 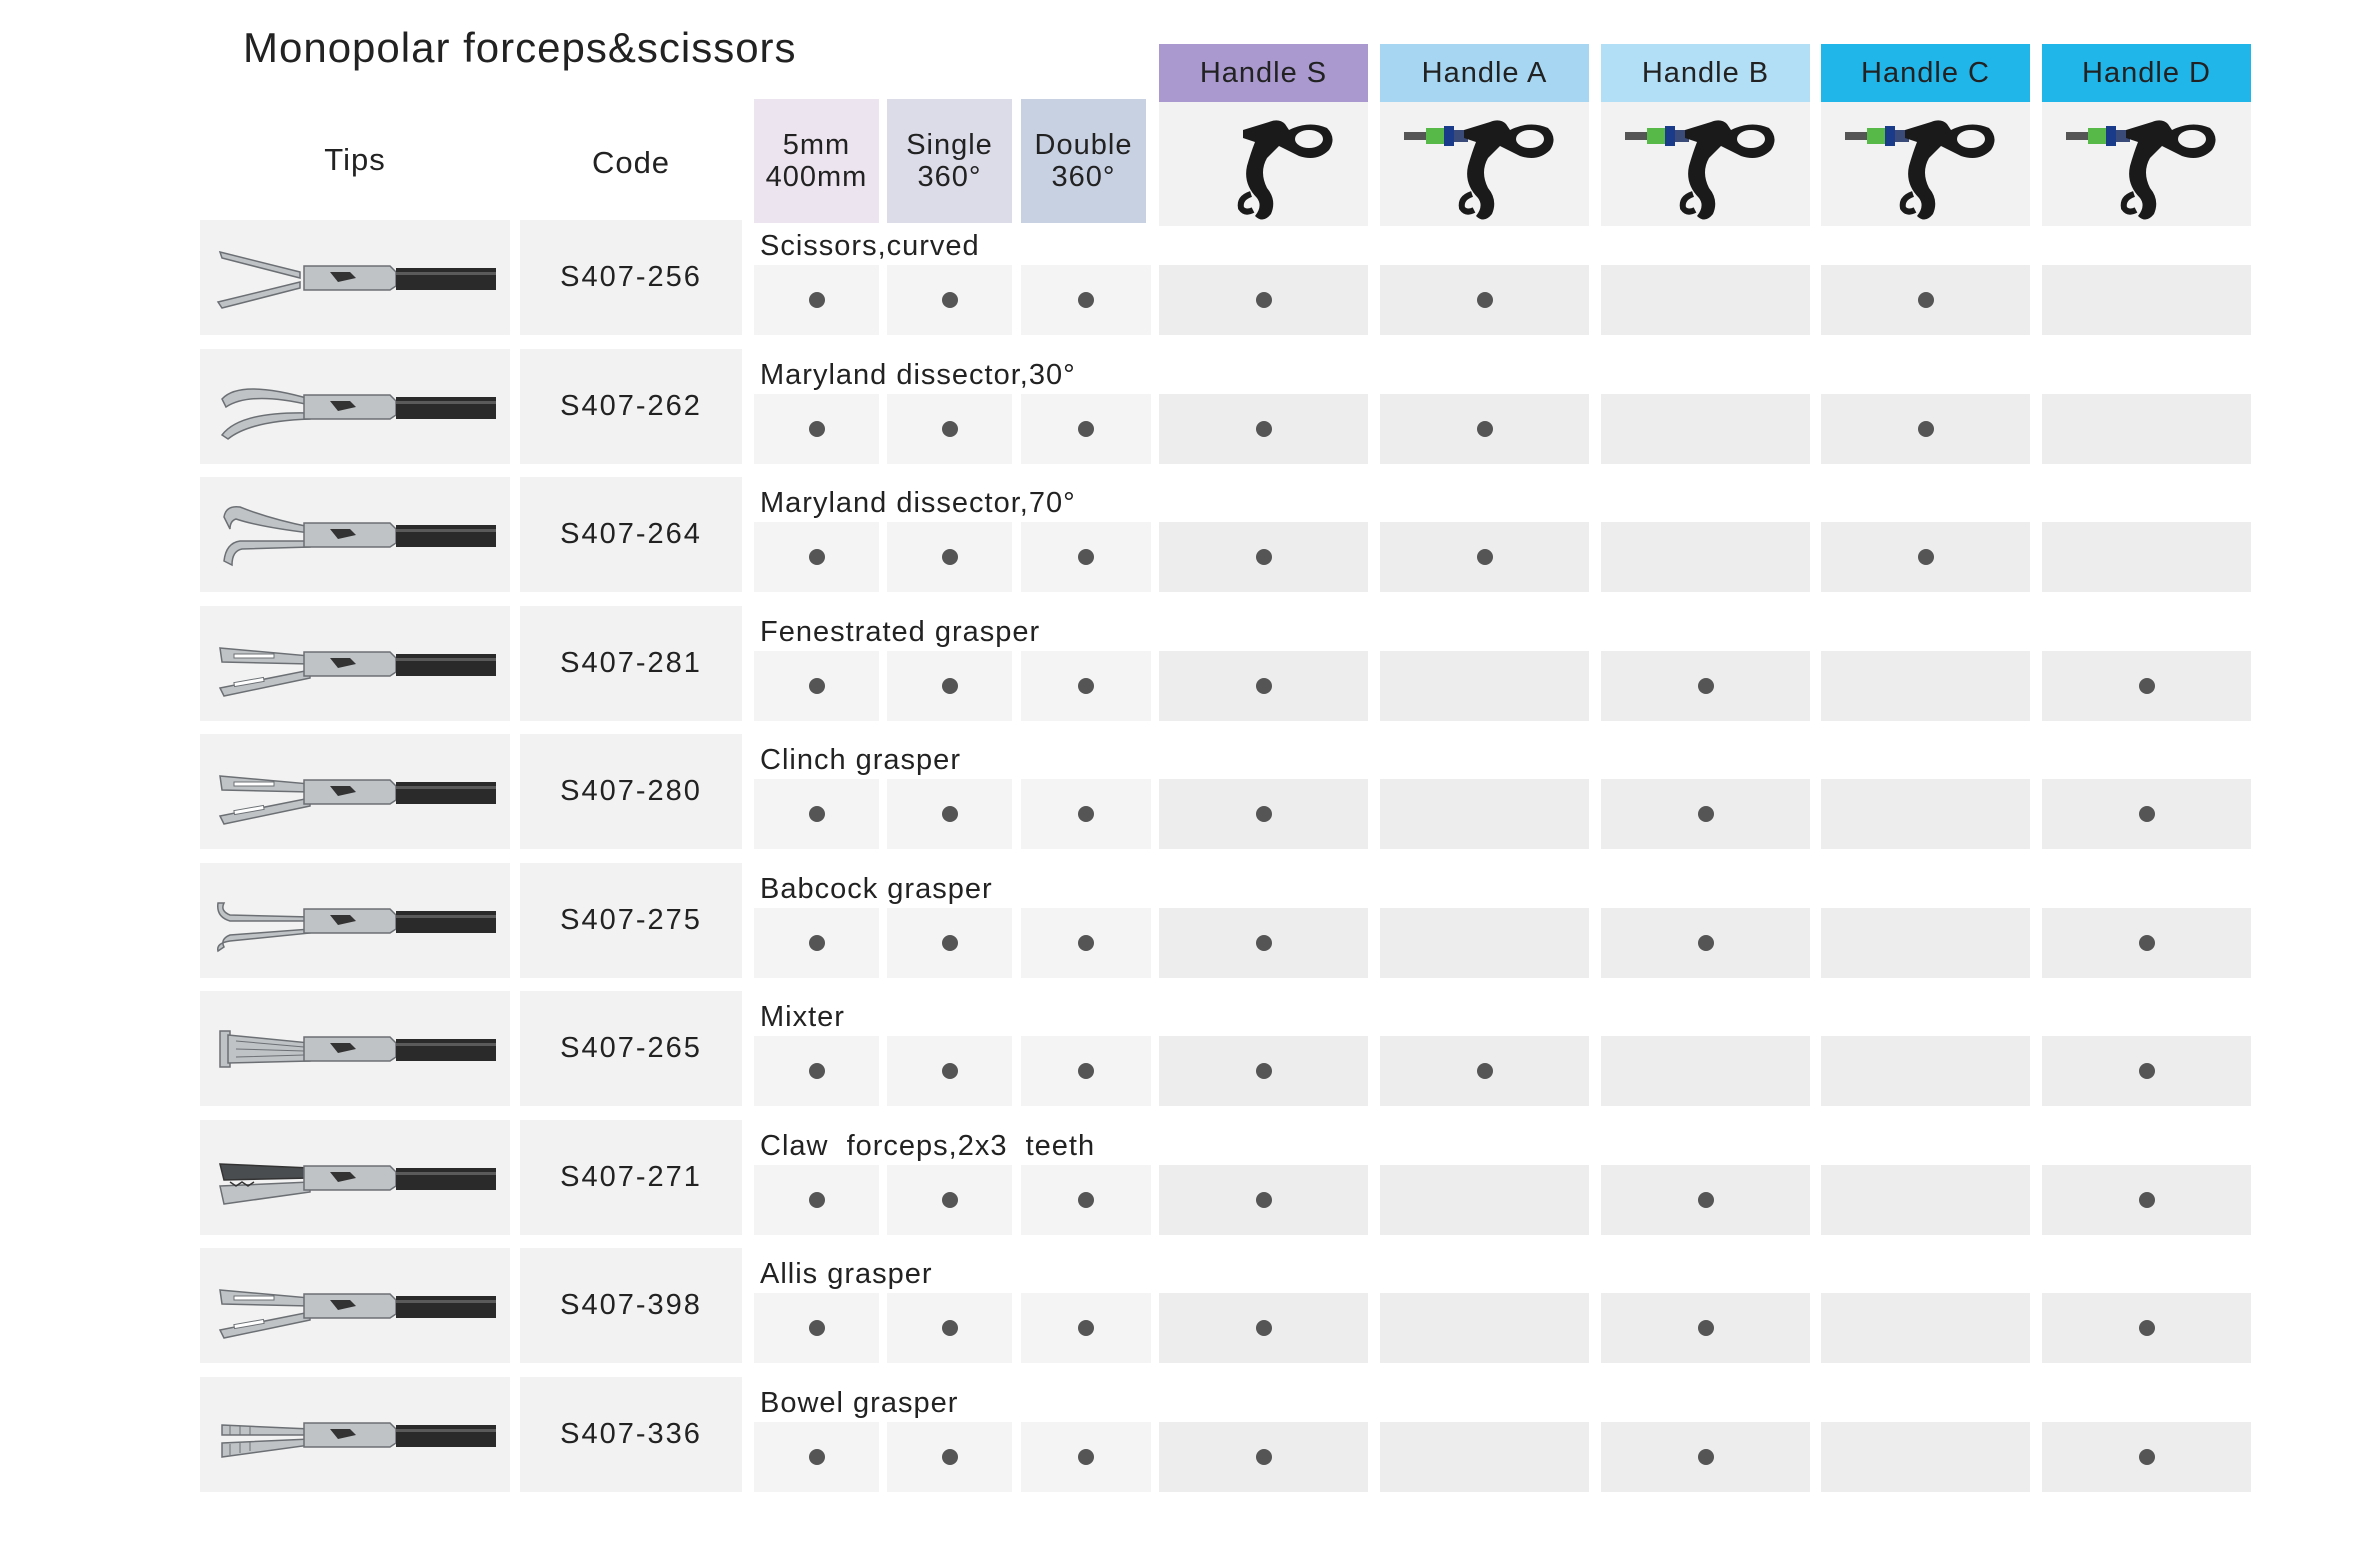 I want to click on product-name: Bowel grasper, so click(x=859, y=1403).